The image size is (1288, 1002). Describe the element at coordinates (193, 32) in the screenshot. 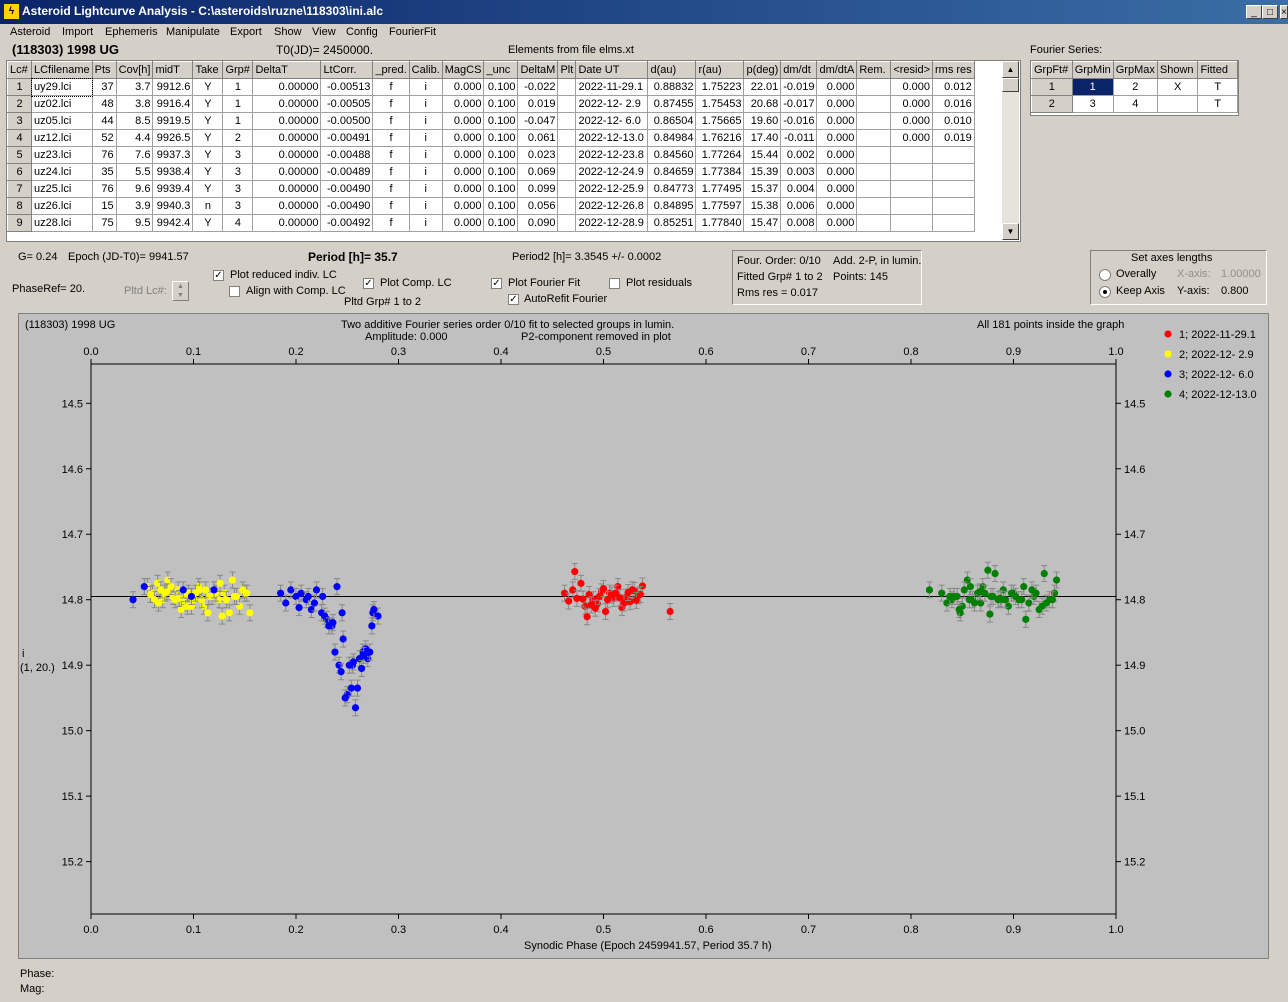

I see `menu-manipulate: Manipulate` at that location.